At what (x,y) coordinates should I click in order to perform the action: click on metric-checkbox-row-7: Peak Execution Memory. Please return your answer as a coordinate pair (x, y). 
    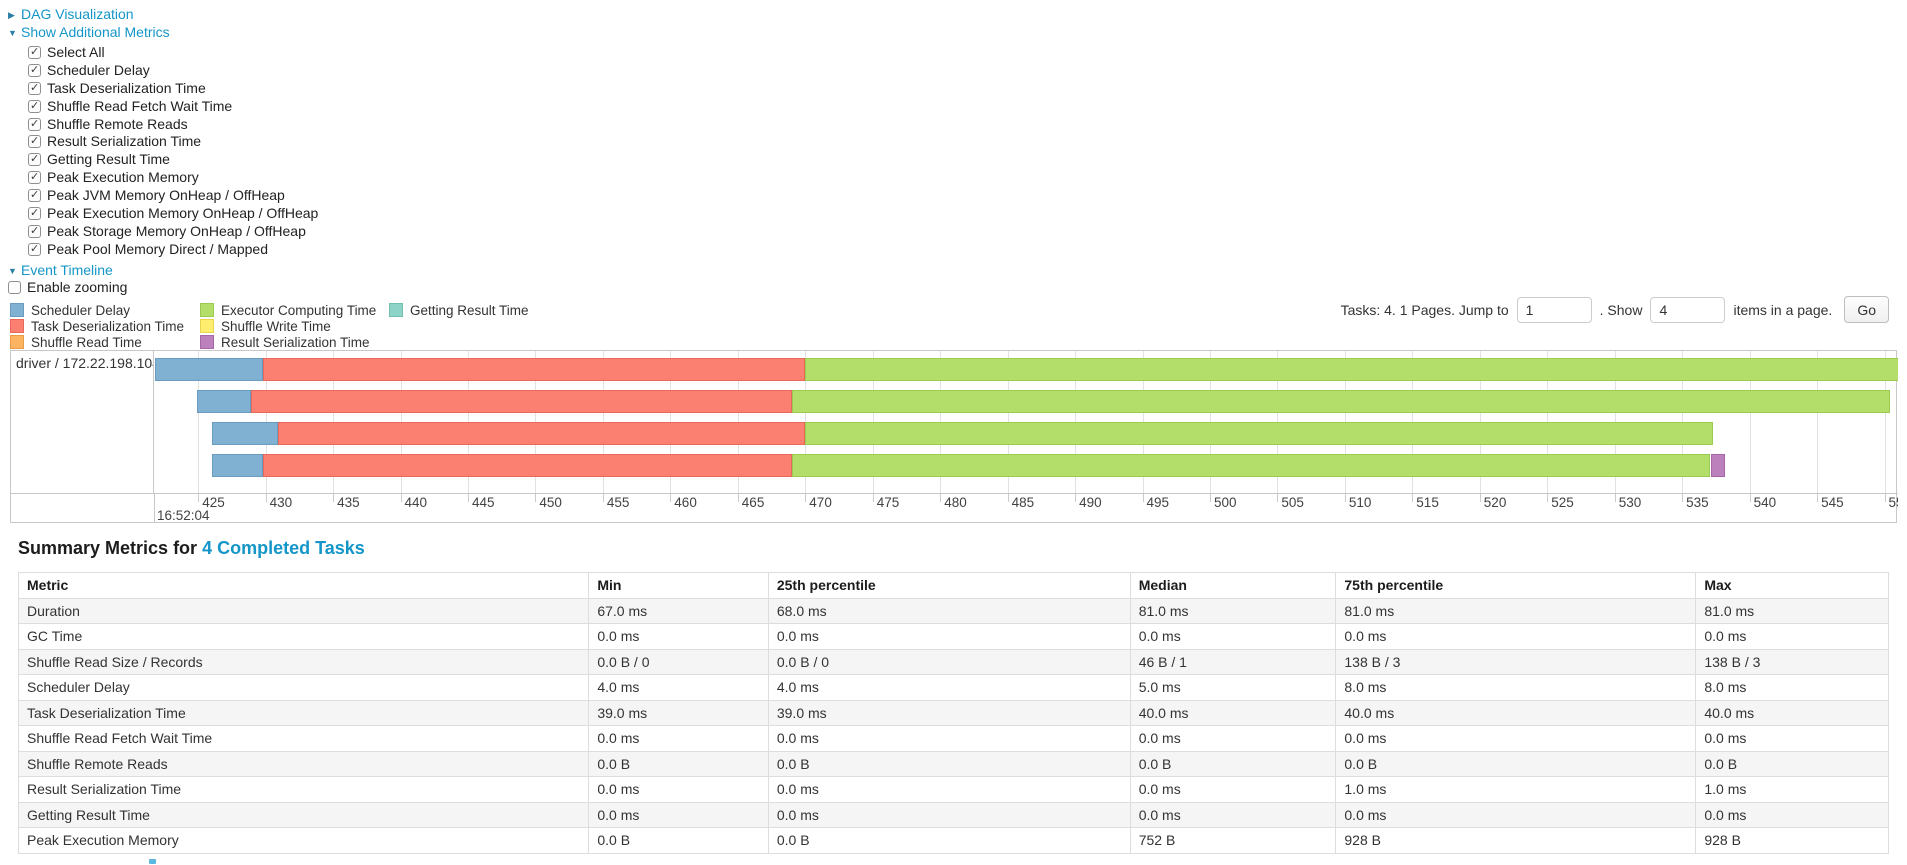
    Looking at the image, I should click on (163, 178).